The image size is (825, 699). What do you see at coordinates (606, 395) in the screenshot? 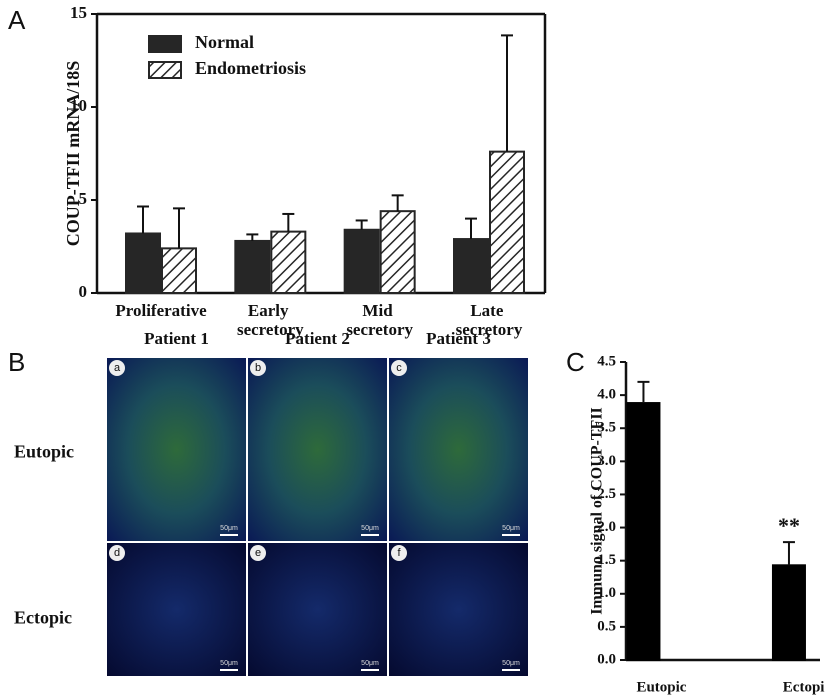
I see `y-tick-label: 4.0` at bounding box center [606, 395].